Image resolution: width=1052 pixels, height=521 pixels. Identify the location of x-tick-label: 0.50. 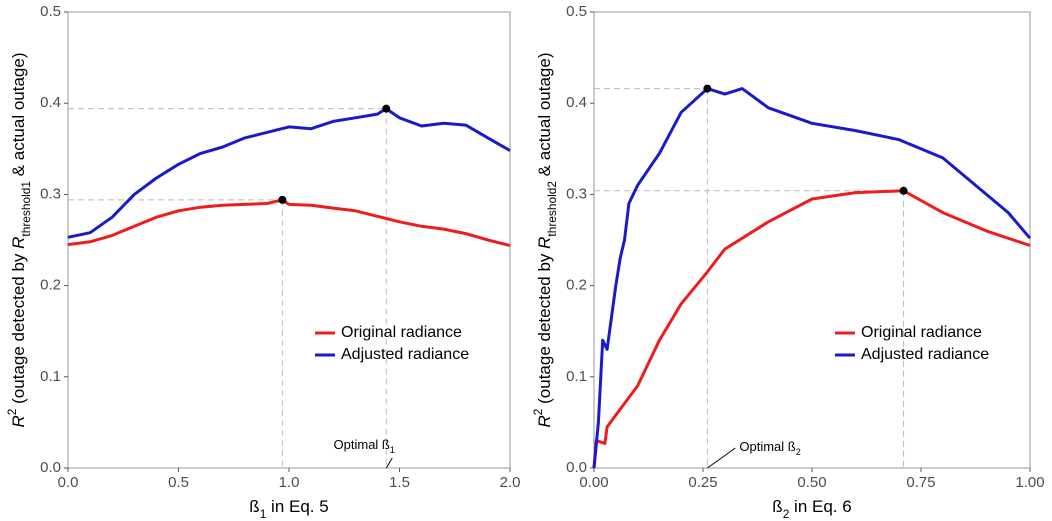
(811, 482).